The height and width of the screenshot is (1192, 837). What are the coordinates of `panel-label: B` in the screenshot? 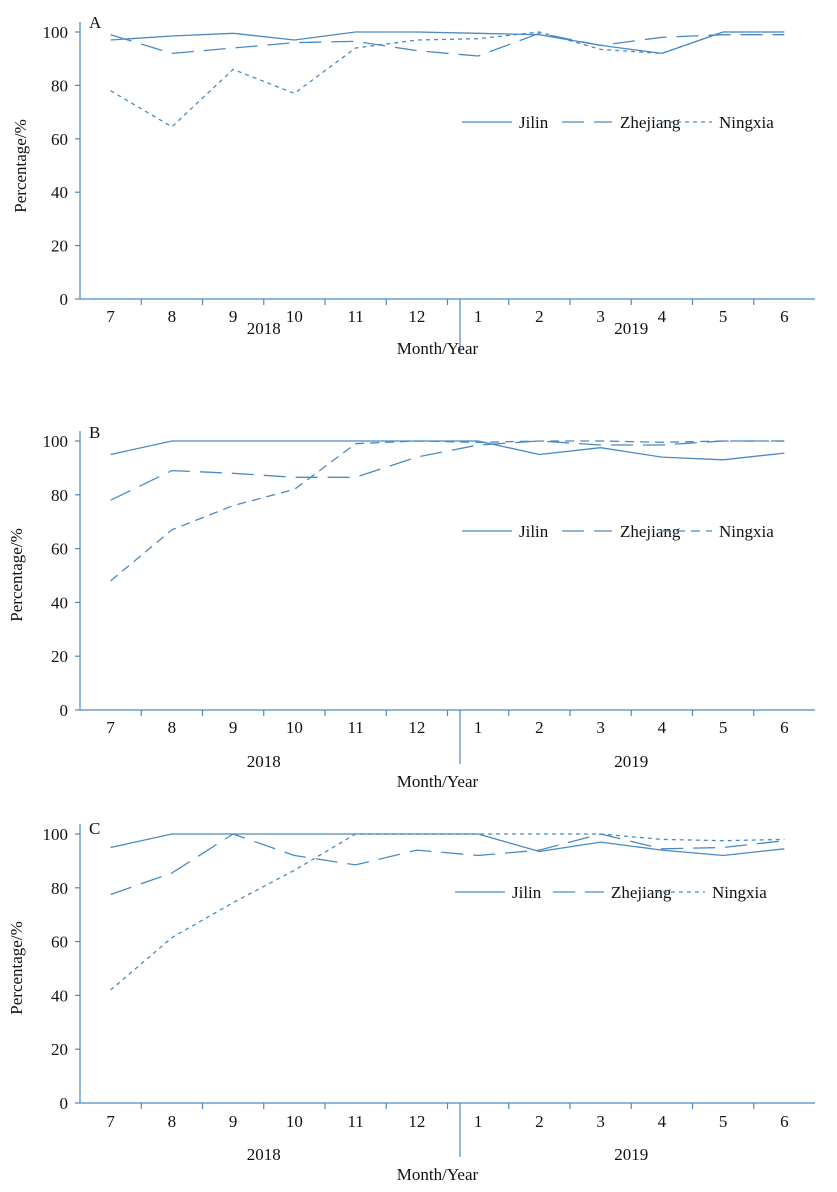 It's located at (94, 432).